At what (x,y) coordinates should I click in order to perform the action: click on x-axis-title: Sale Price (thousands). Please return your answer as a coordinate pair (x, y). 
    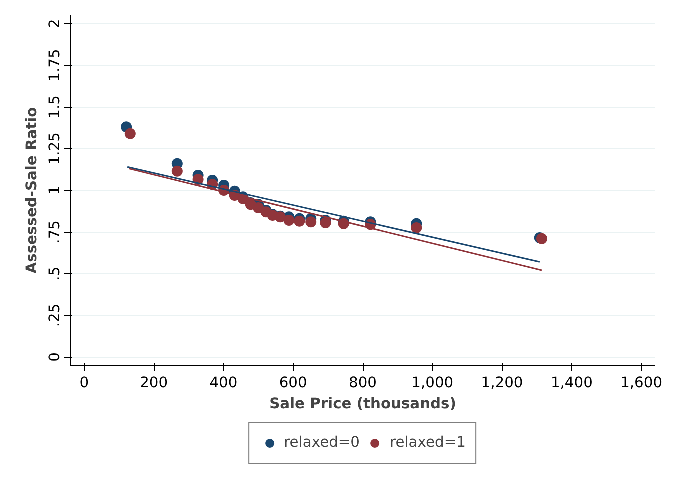
    Looking at the image, I should click on (363, 404).